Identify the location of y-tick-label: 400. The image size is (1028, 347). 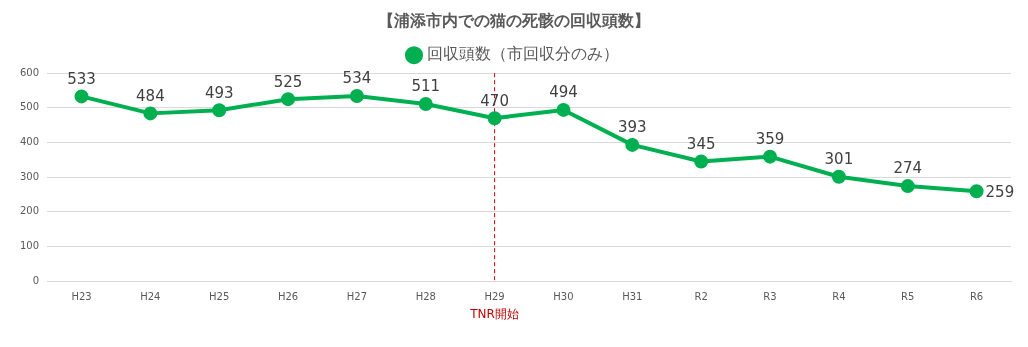
(29, 142).